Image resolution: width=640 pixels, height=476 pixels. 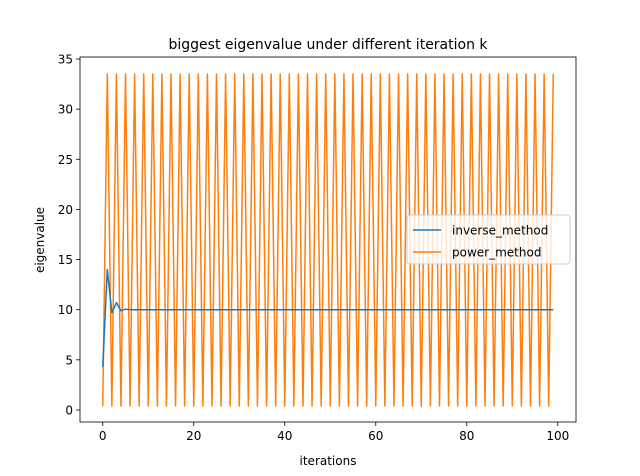 I want to click on y-tick-label: 10, so click(x=65, y=310).